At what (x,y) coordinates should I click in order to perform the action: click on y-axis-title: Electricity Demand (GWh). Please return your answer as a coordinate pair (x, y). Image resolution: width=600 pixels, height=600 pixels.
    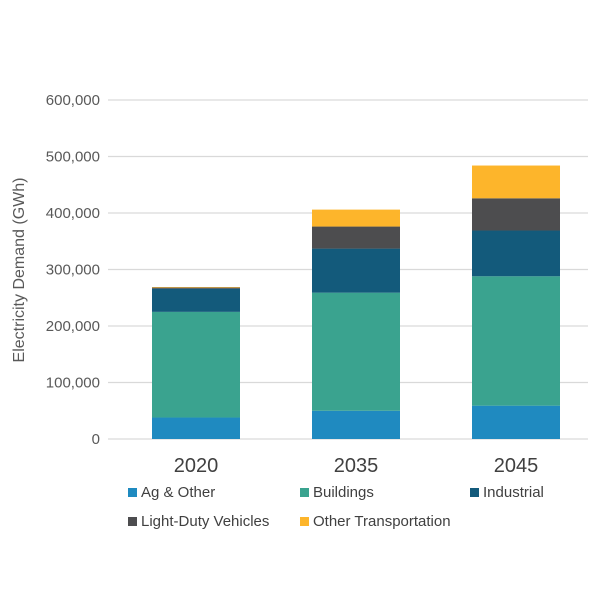
    Looking at the image, I should click on (19, 270).